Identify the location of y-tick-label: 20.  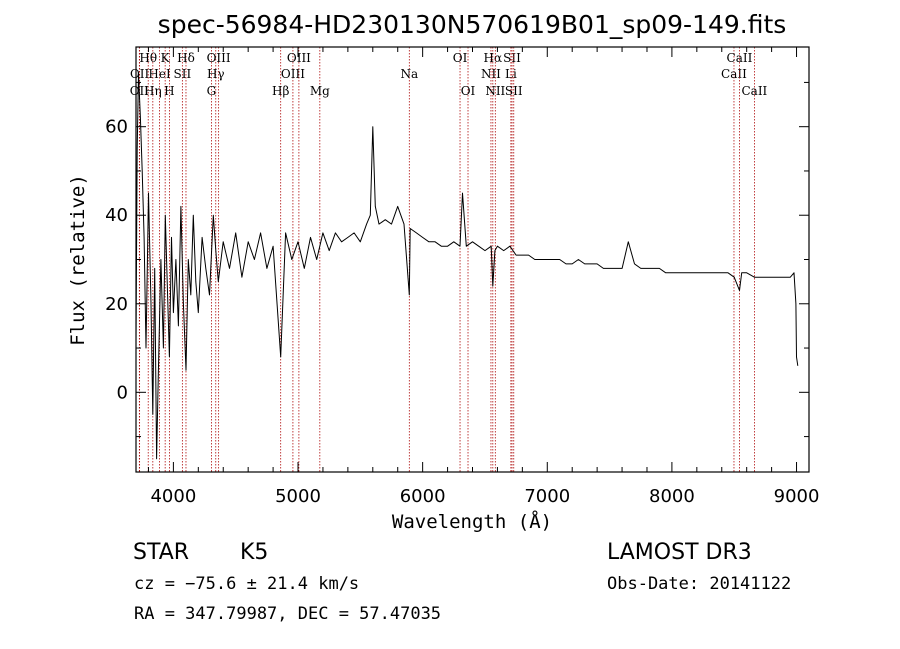
(116, 304).